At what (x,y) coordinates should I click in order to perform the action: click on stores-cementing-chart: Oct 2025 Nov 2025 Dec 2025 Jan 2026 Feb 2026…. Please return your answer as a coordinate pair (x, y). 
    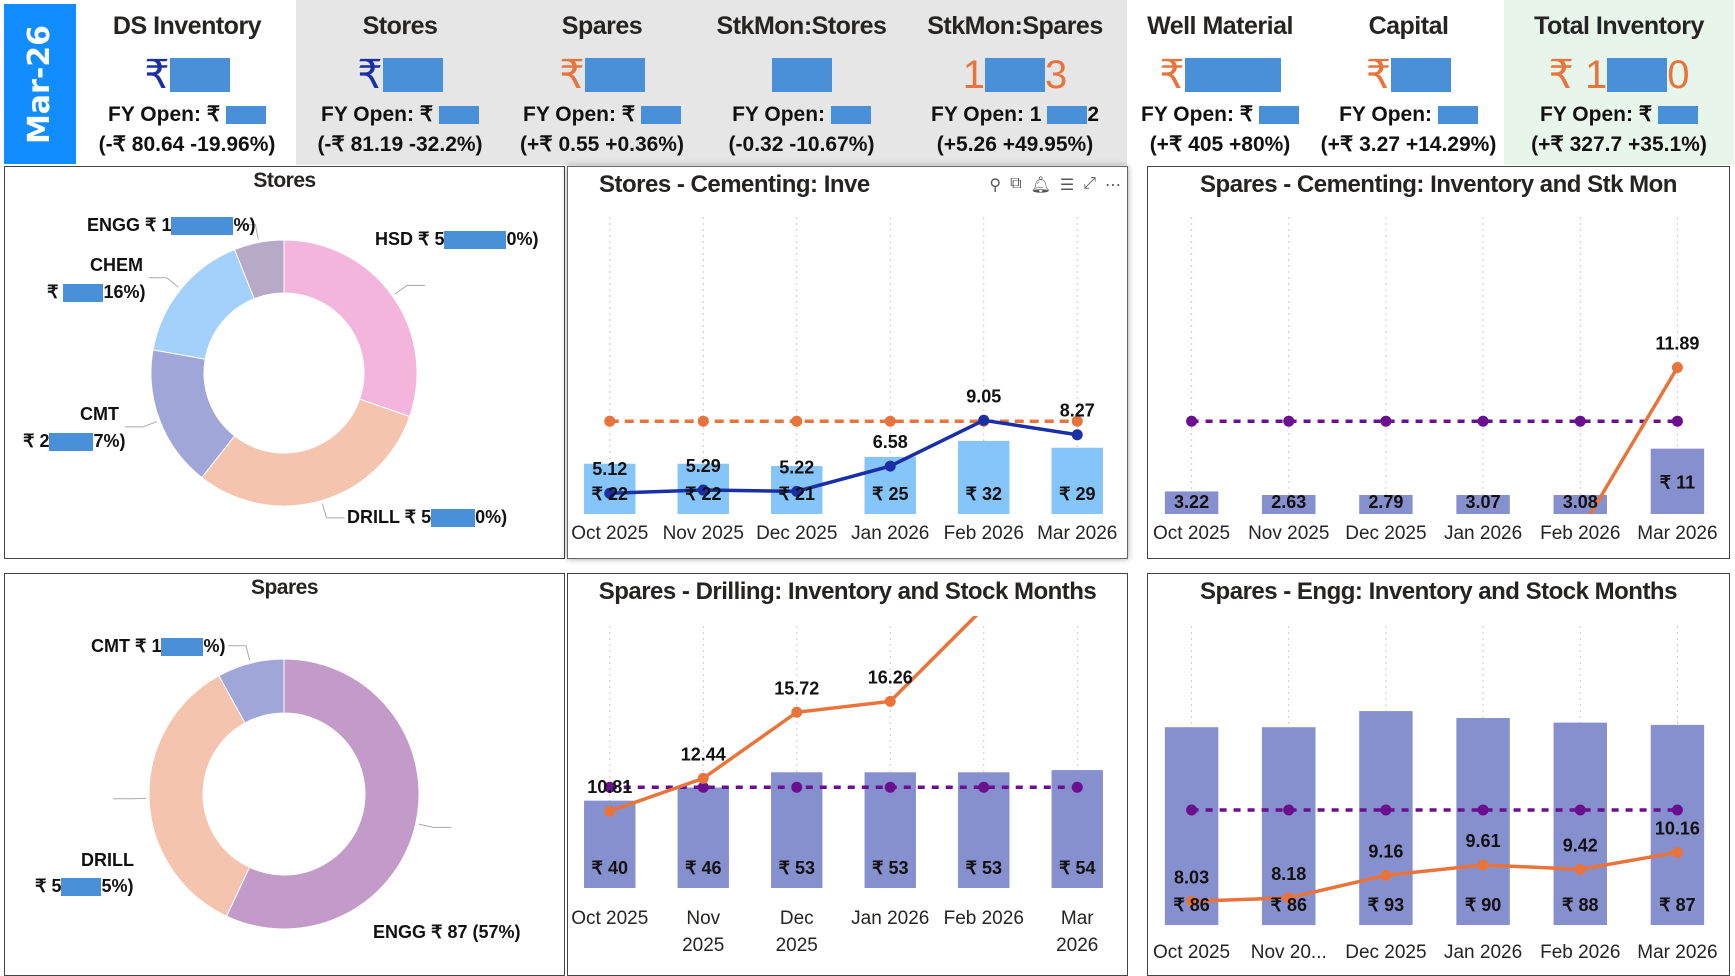
    Looking at the image, I should click on (844, 380).